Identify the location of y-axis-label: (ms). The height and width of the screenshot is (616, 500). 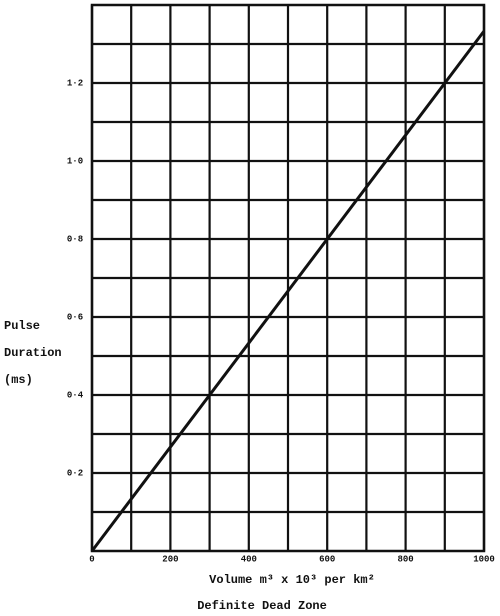
(18, 380).